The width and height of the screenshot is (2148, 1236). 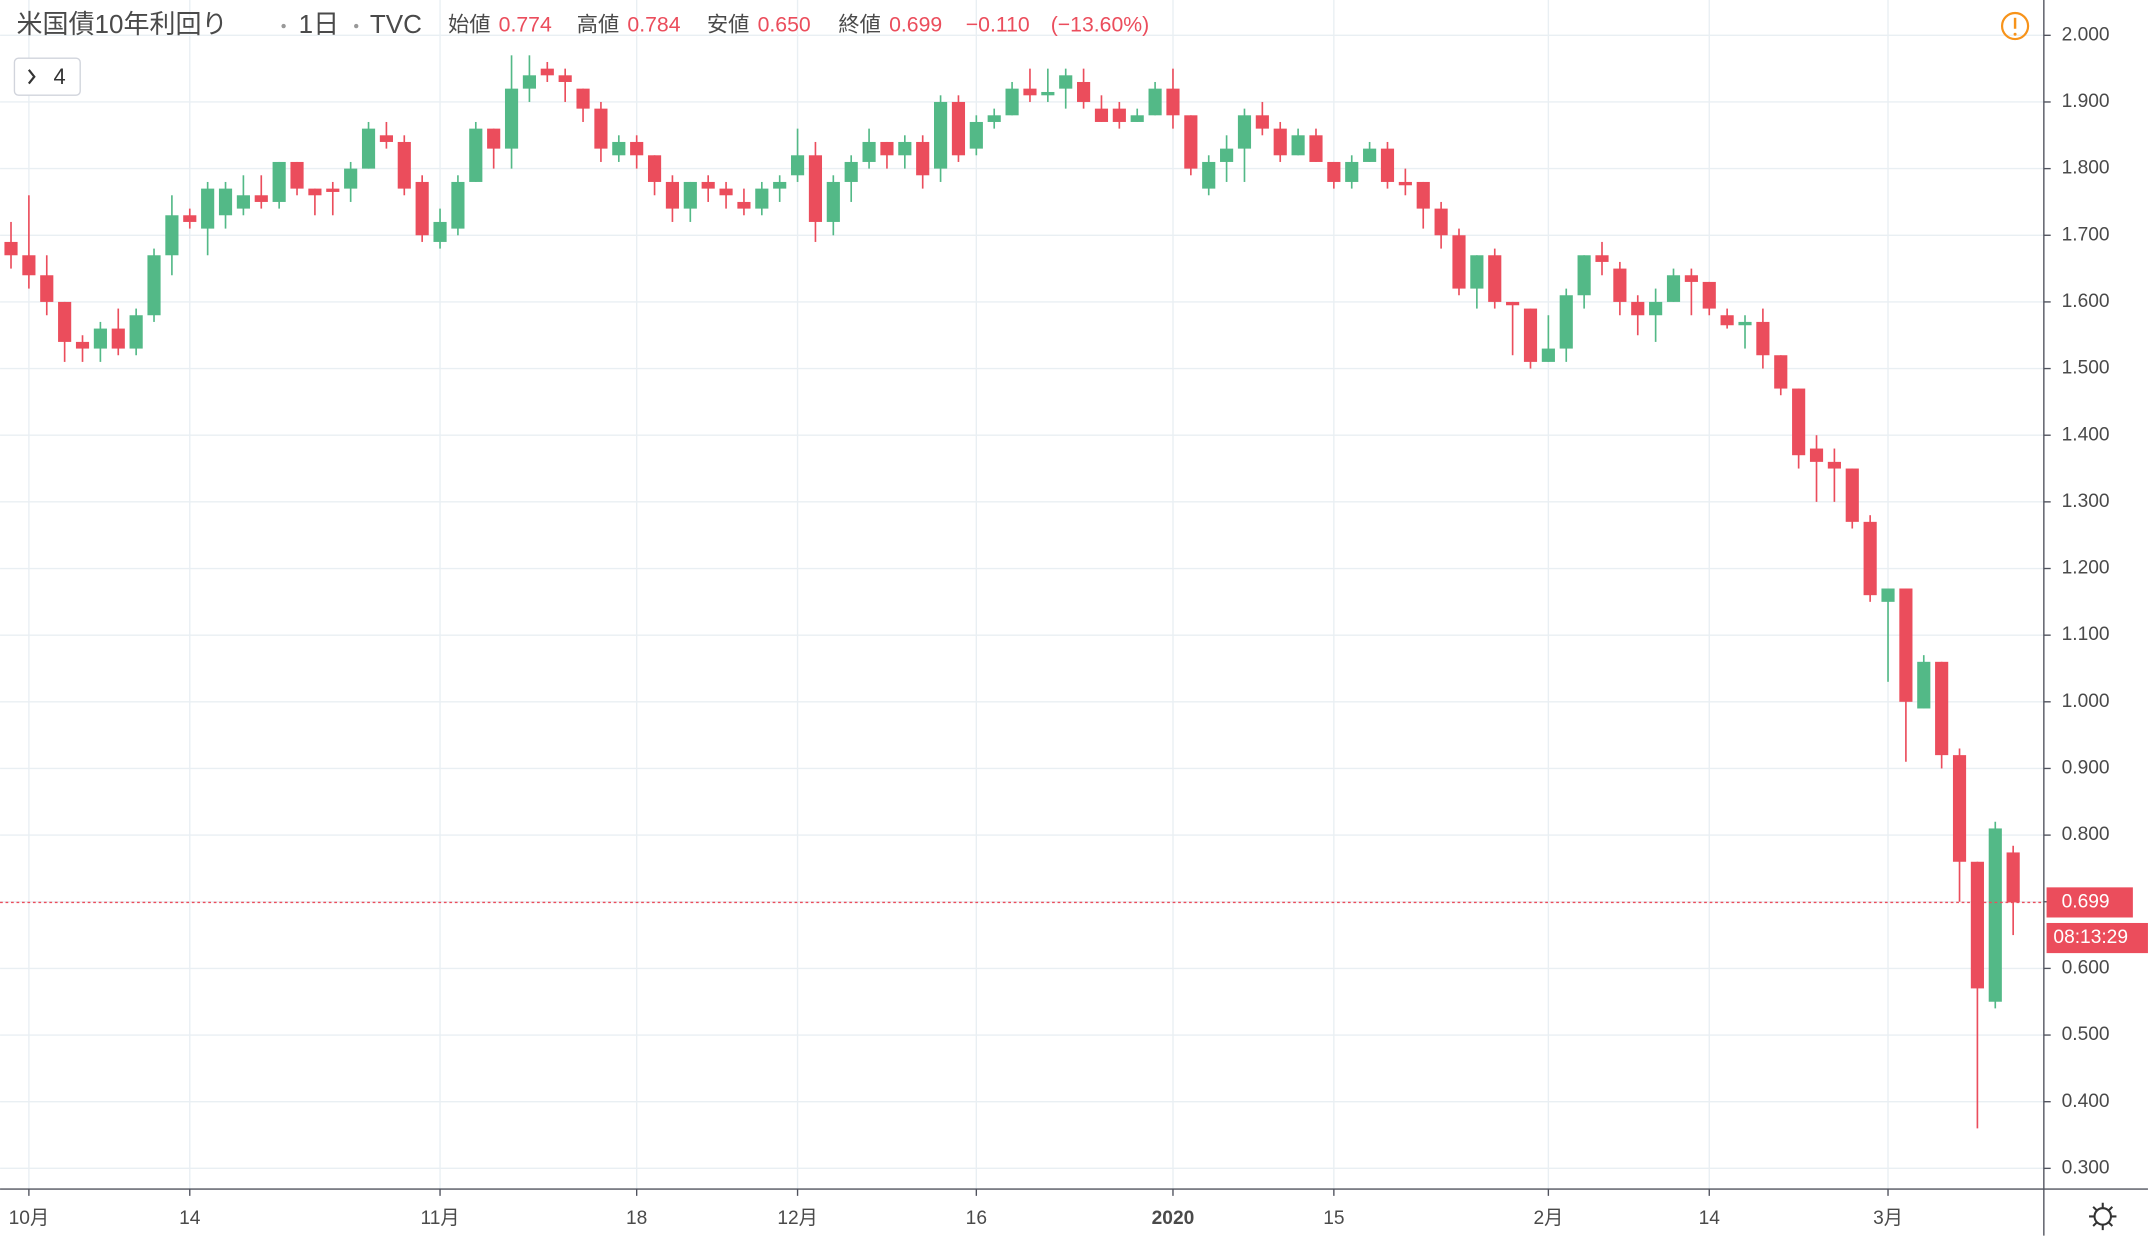 I want to click on indicators-toggle: 4, so click(x=47, y=76).